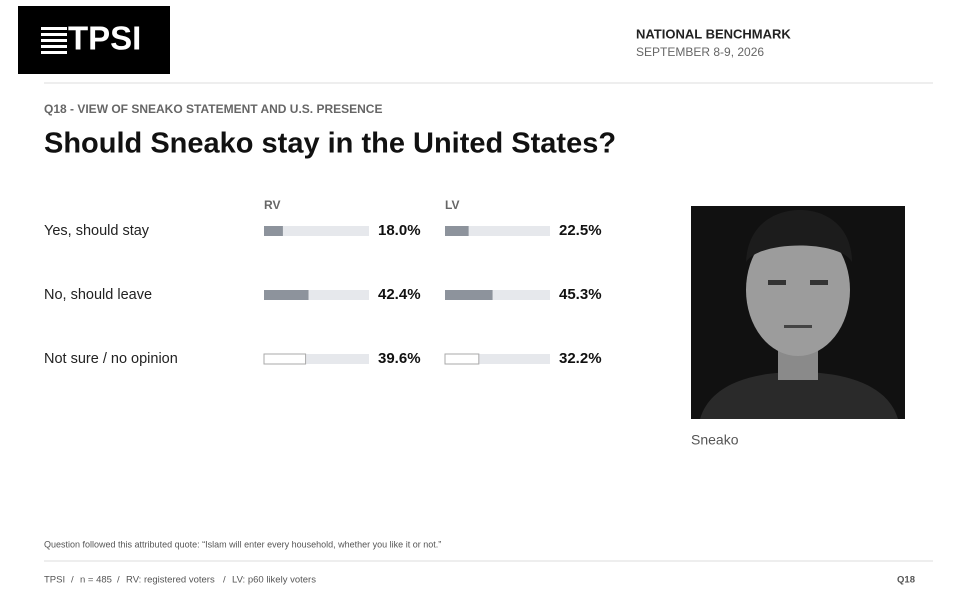 The width and height of the screenshot is (978, 611). I want to click on series-header: LV, so click(452, 205).